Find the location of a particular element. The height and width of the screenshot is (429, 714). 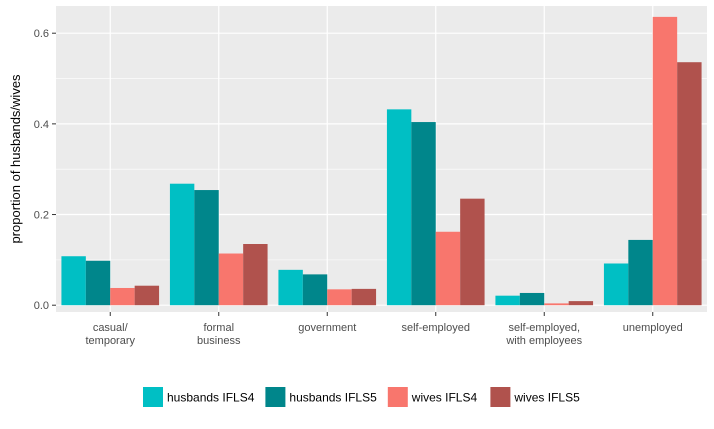

x-tick-label-line: government is located at coordinates (327, 328).